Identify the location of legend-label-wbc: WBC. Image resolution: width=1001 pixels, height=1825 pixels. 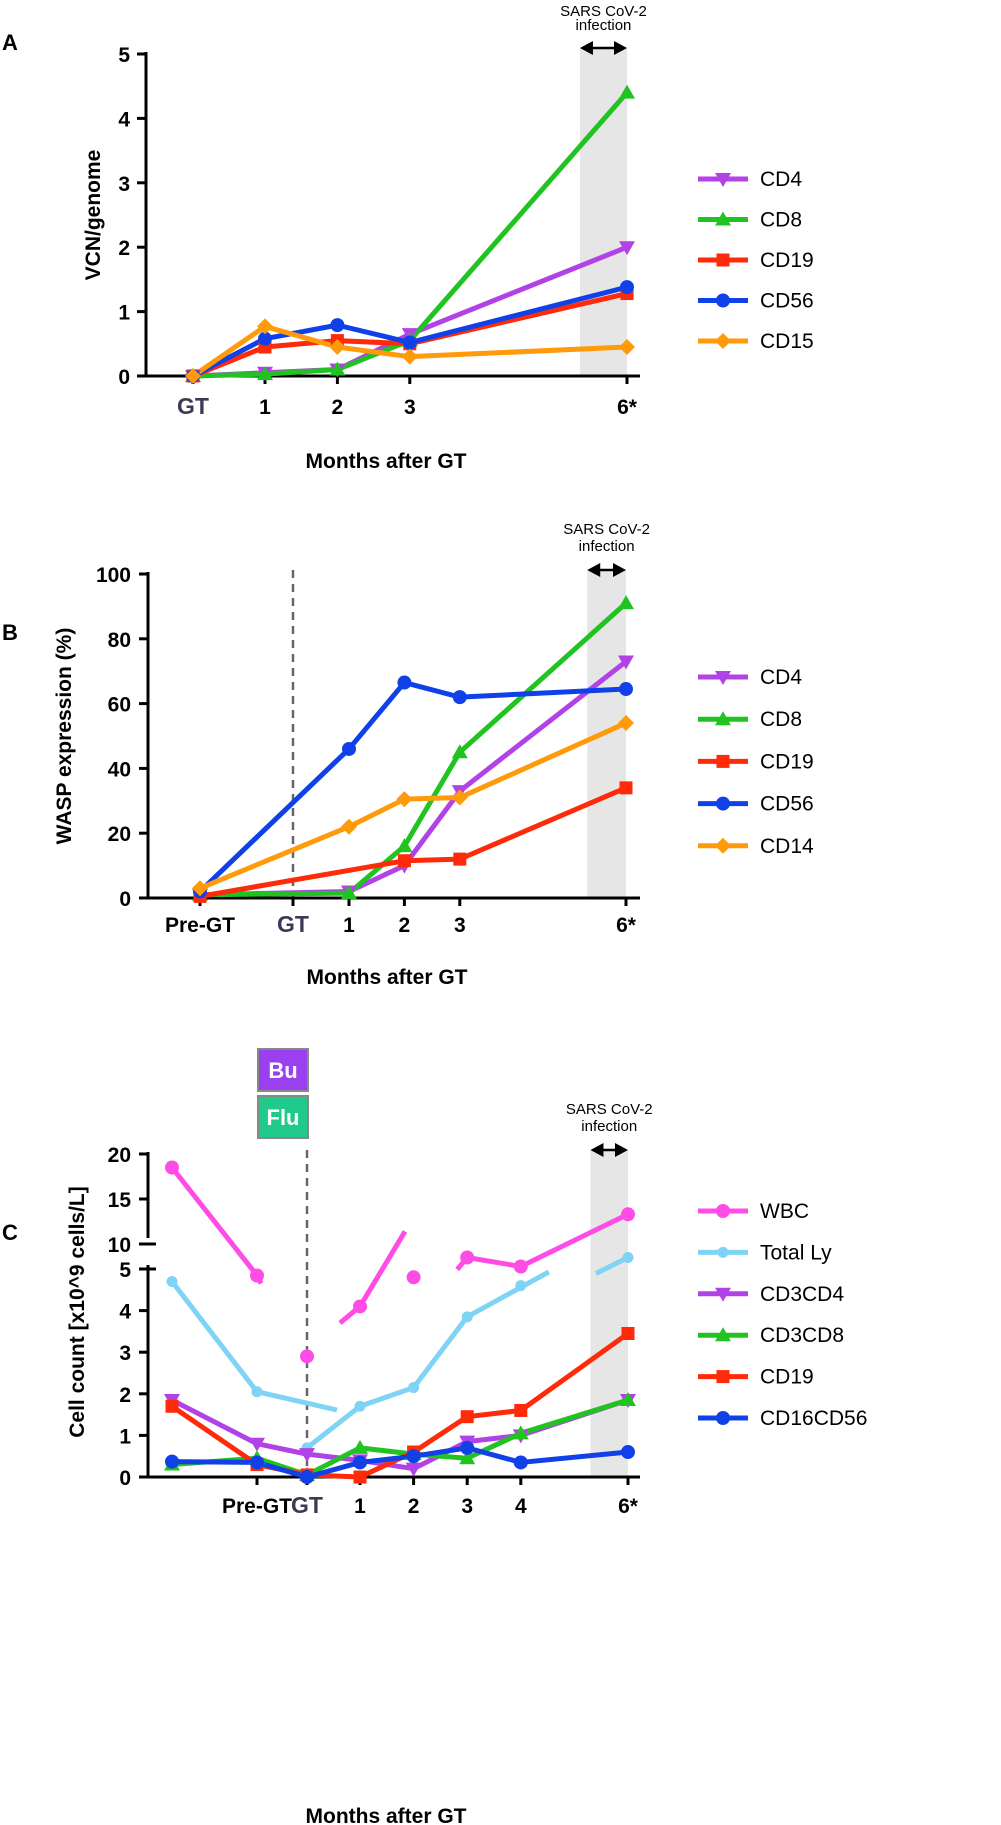
(784, 1211).